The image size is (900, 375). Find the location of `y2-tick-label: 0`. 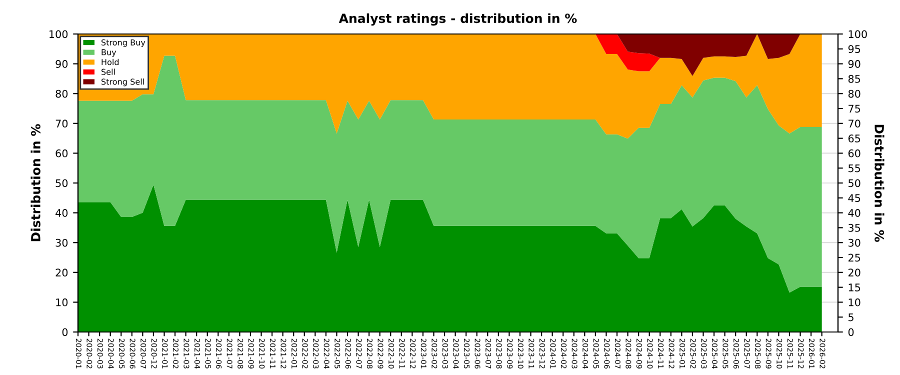

y2-tick-label: 0 is located at coordinates (851, 332).